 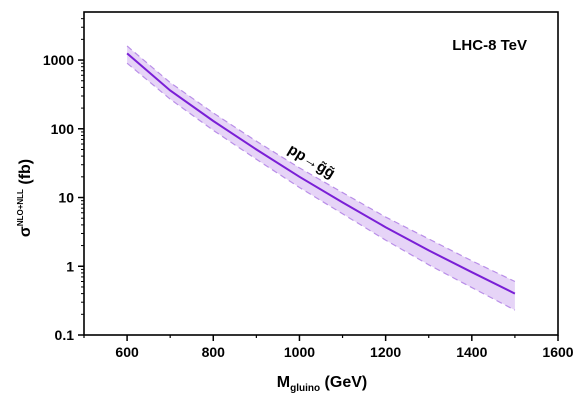 I want to click on y-axis-title-main: σ, so click(x=25, y=231).